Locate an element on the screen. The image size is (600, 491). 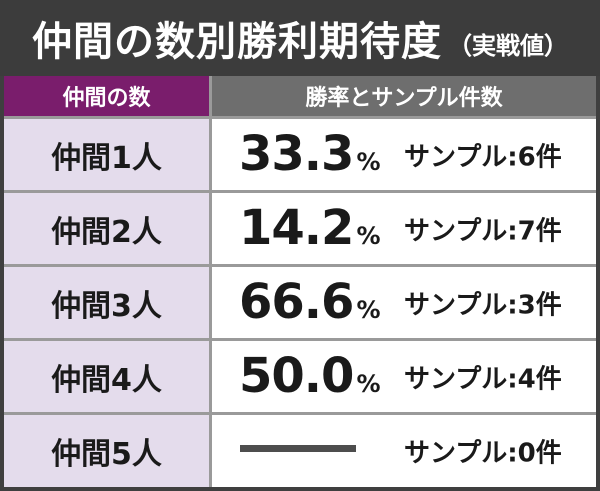
win-rate-3: 66.6% is located at coordinates (309, 301).